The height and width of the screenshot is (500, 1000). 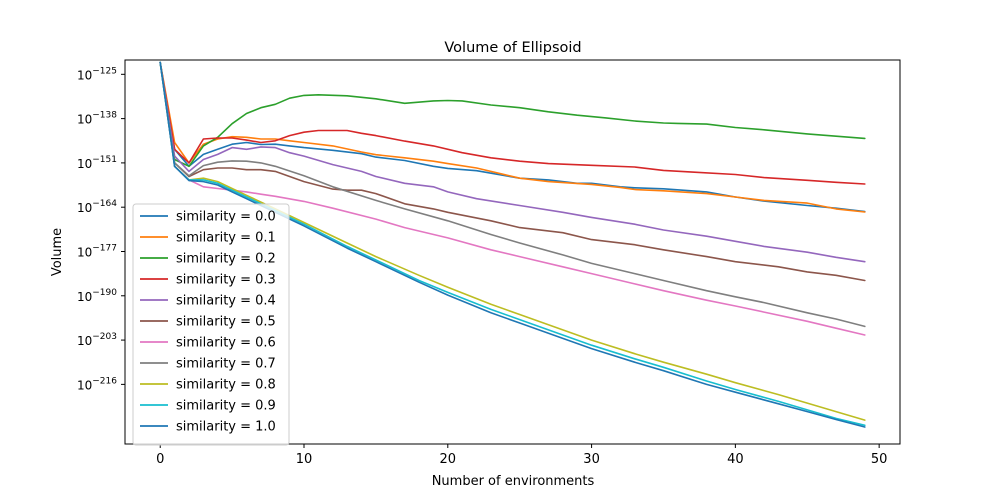 What do you see at coordinates (226, 259) in the screenshot?
I see `legend-label: similarity = 0.2` at bounding box center [226, 259].